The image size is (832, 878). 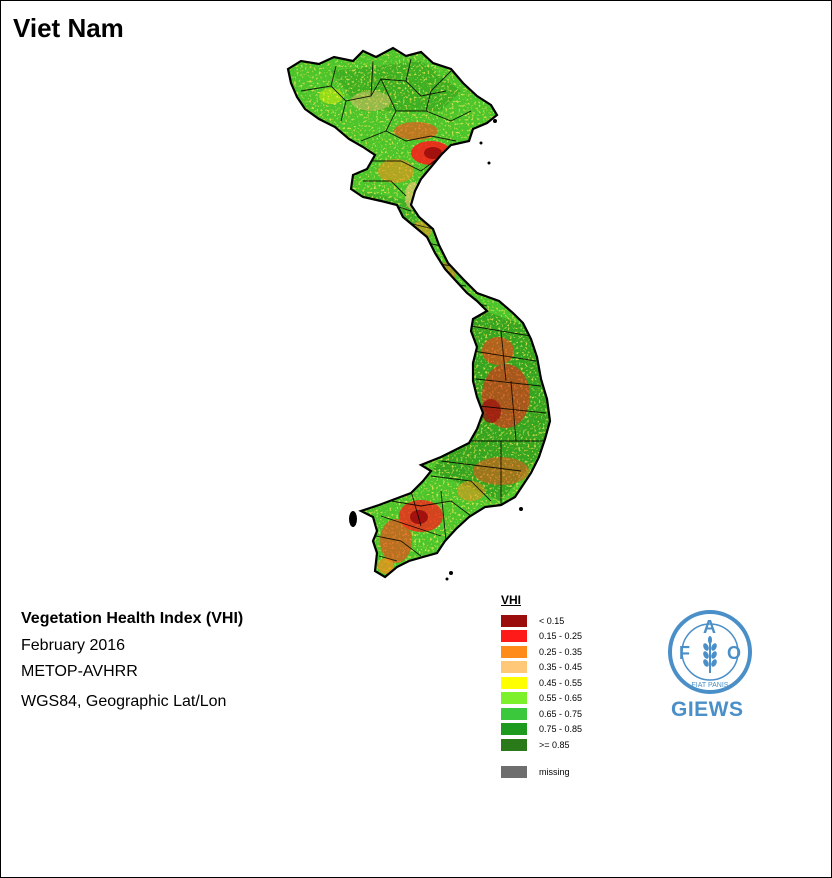 I want to click on legend-item: < 0.15, so click(x=532, y=620).